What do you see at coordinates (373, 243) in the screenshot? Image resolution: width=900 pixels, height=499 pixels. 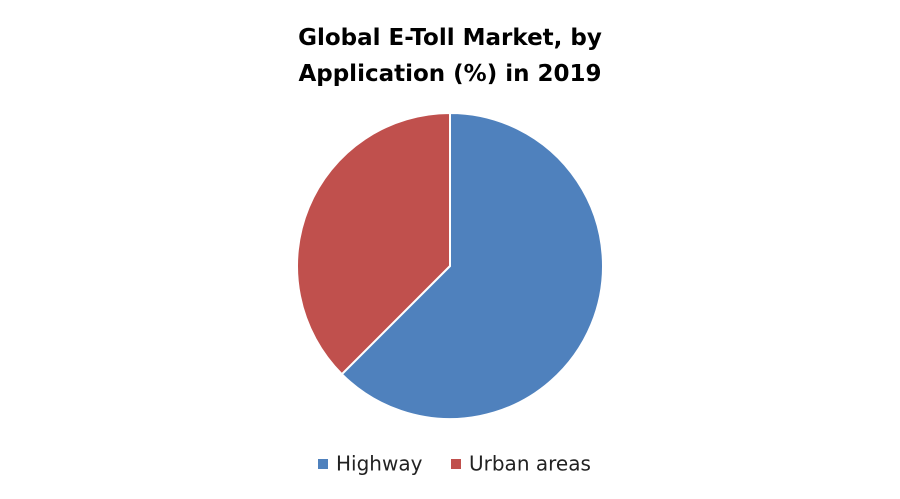 I see `pie-slice` at bounding box center [373, 243].